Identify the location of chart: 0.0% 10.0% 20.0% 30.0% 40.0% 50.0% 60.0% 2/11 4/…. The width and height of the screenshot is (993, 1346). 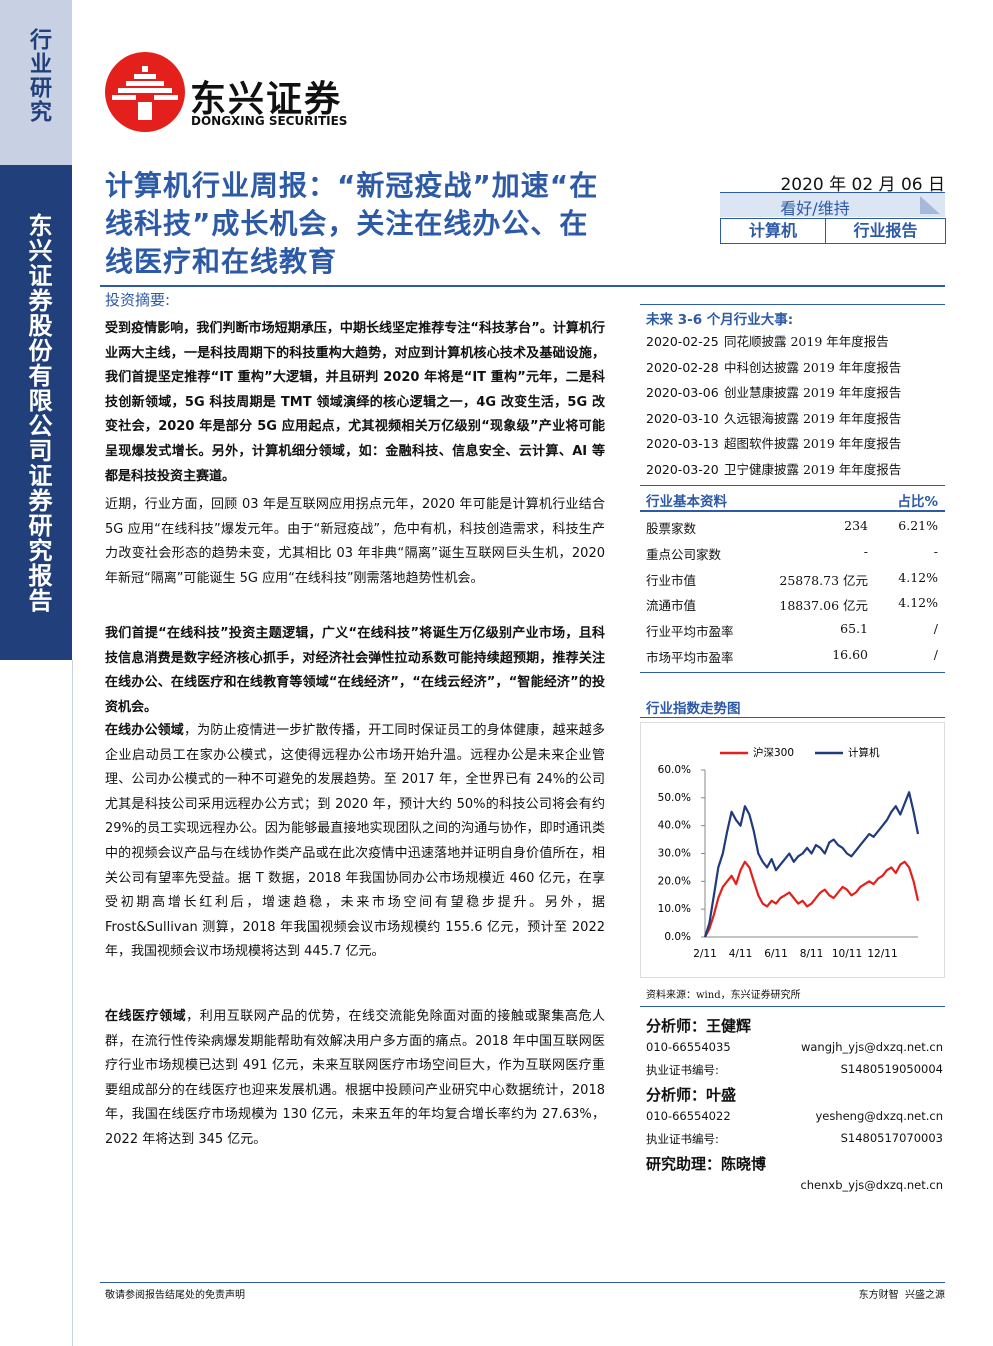
(792, 850).